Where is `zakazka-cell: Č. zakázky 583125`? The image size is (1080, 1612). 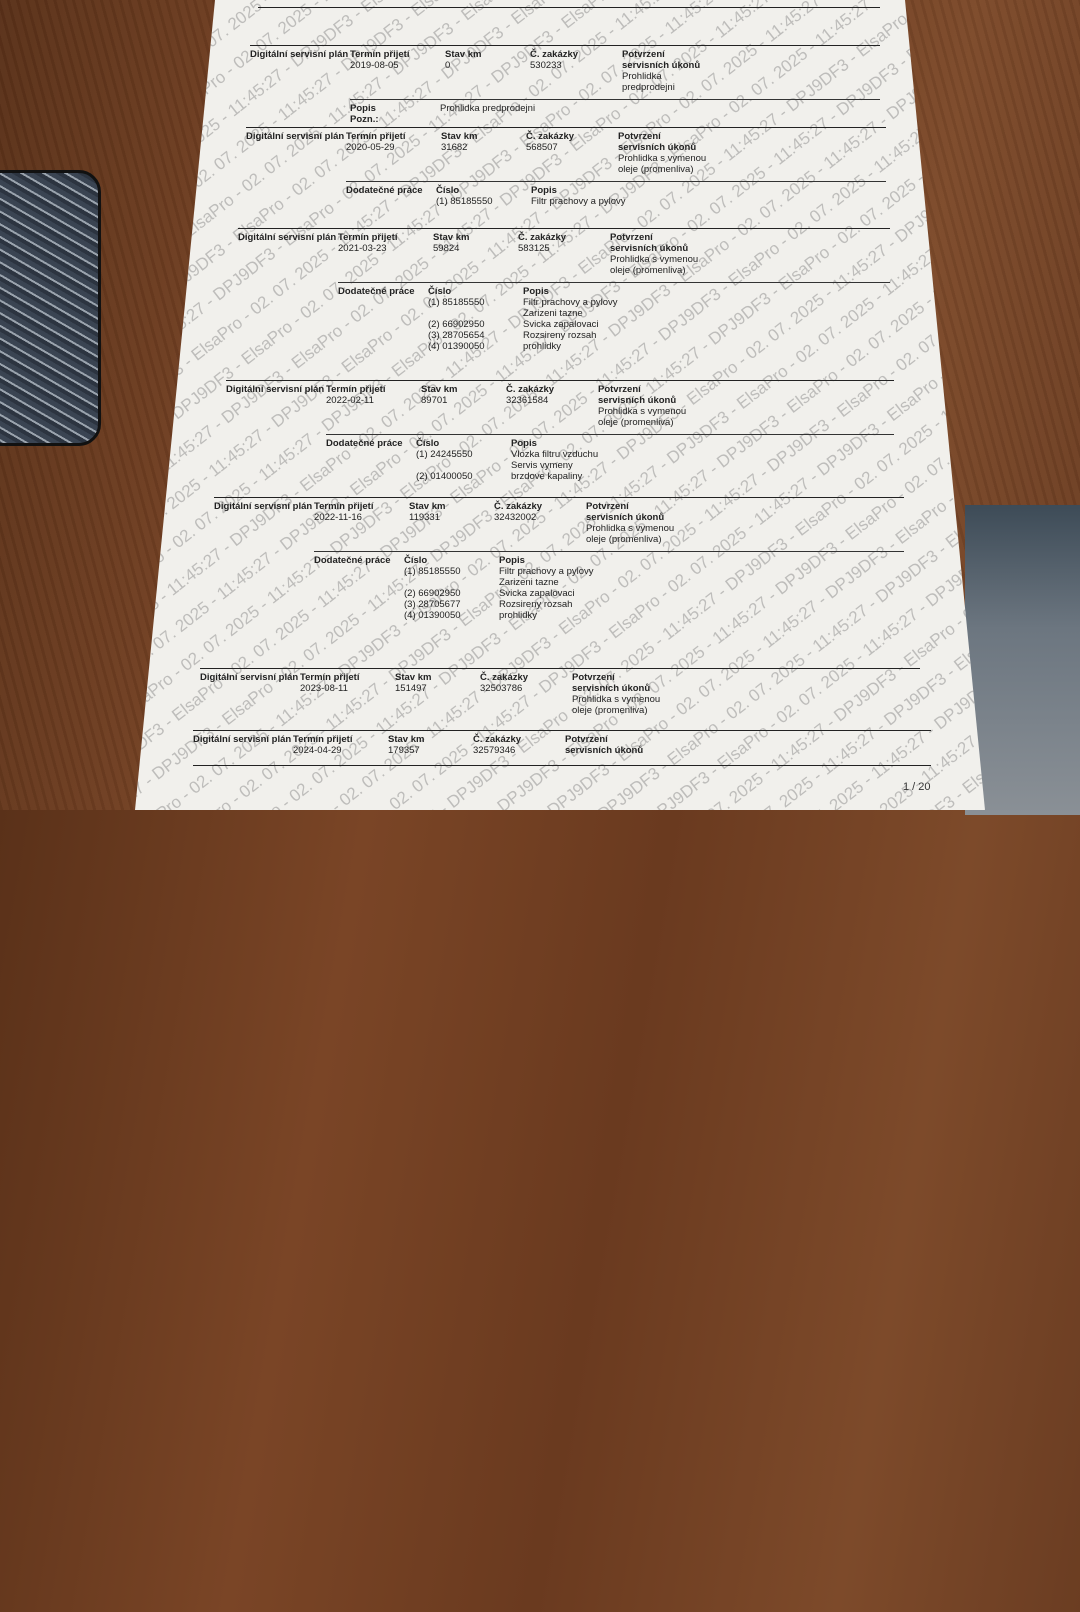 zakazka-cell: Č. zakázky 583125 is located at coordinates (564, 254).